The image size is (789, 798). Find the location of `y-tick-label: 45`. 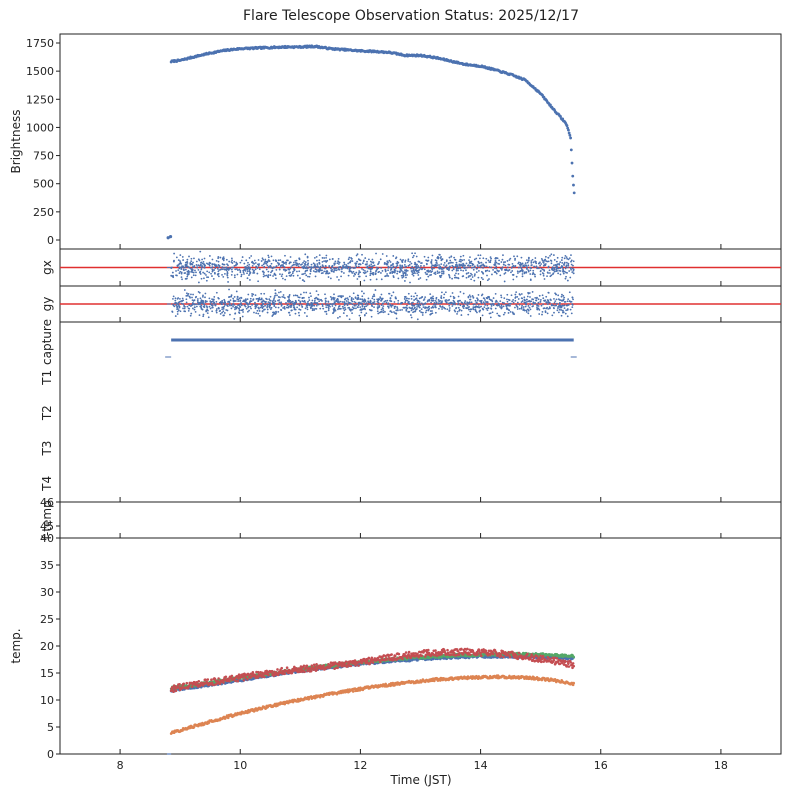

y-tick-label: 45 is located at coordinates (47, 526).